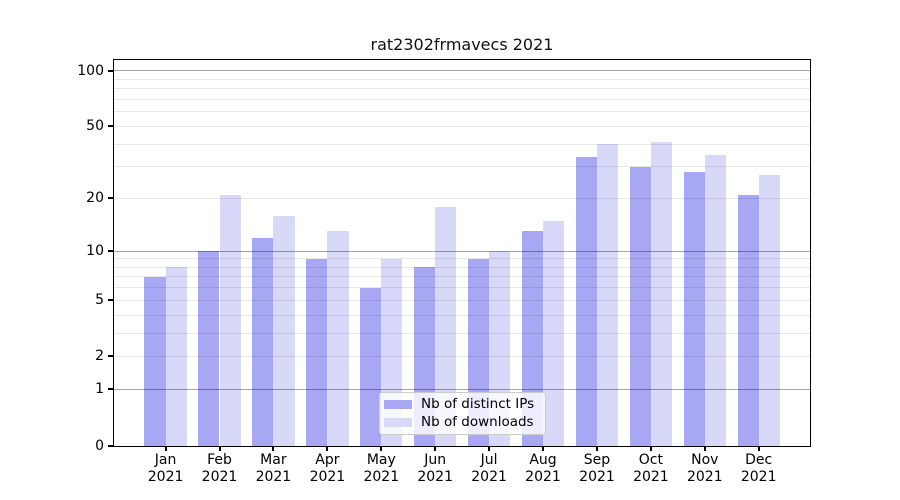 The image size is (900, 500). Describe the element at coordinates (155, 361) in the screenshot. I see `bar-distinct-ips-jan` at that location.